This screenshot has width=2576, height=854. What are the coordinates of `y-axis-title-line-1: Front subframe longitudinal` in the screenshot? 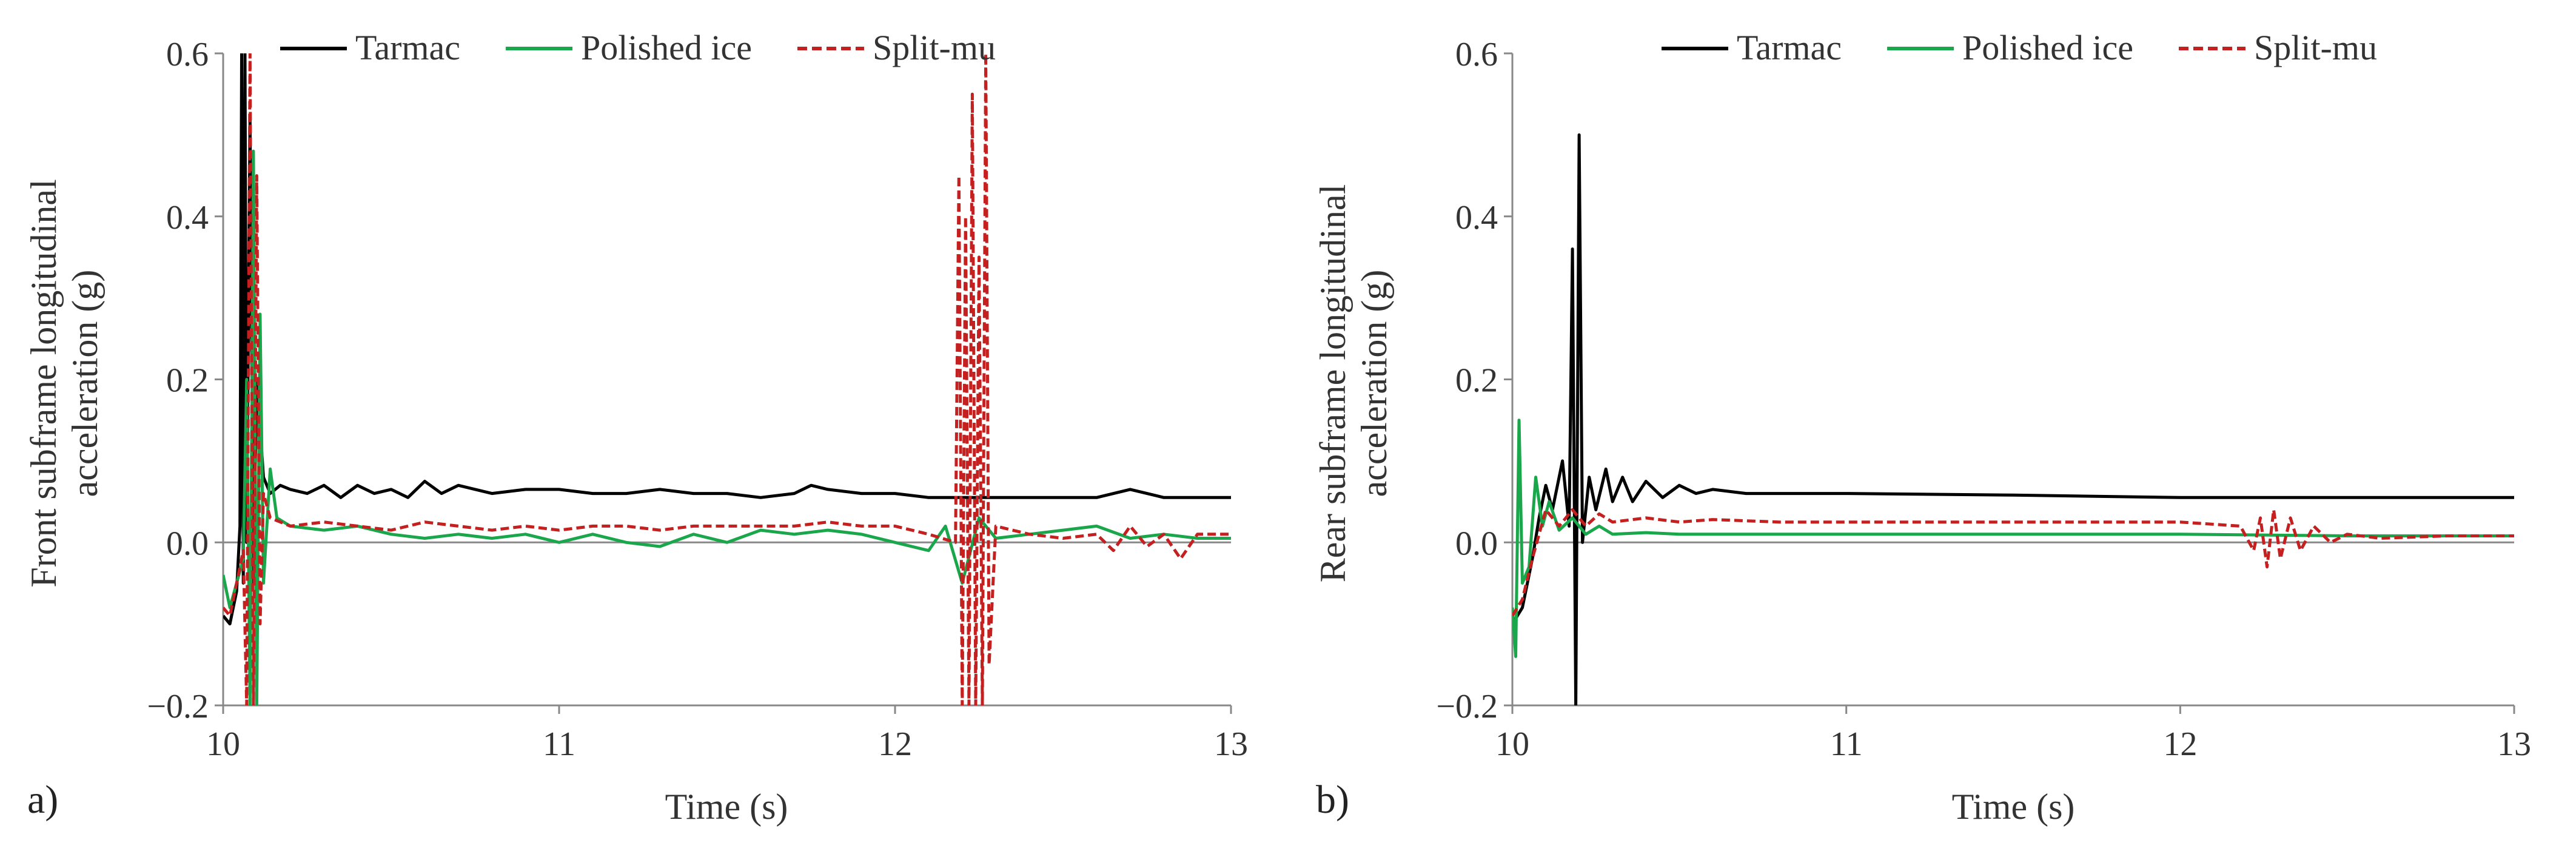 It's located at (44, 383).